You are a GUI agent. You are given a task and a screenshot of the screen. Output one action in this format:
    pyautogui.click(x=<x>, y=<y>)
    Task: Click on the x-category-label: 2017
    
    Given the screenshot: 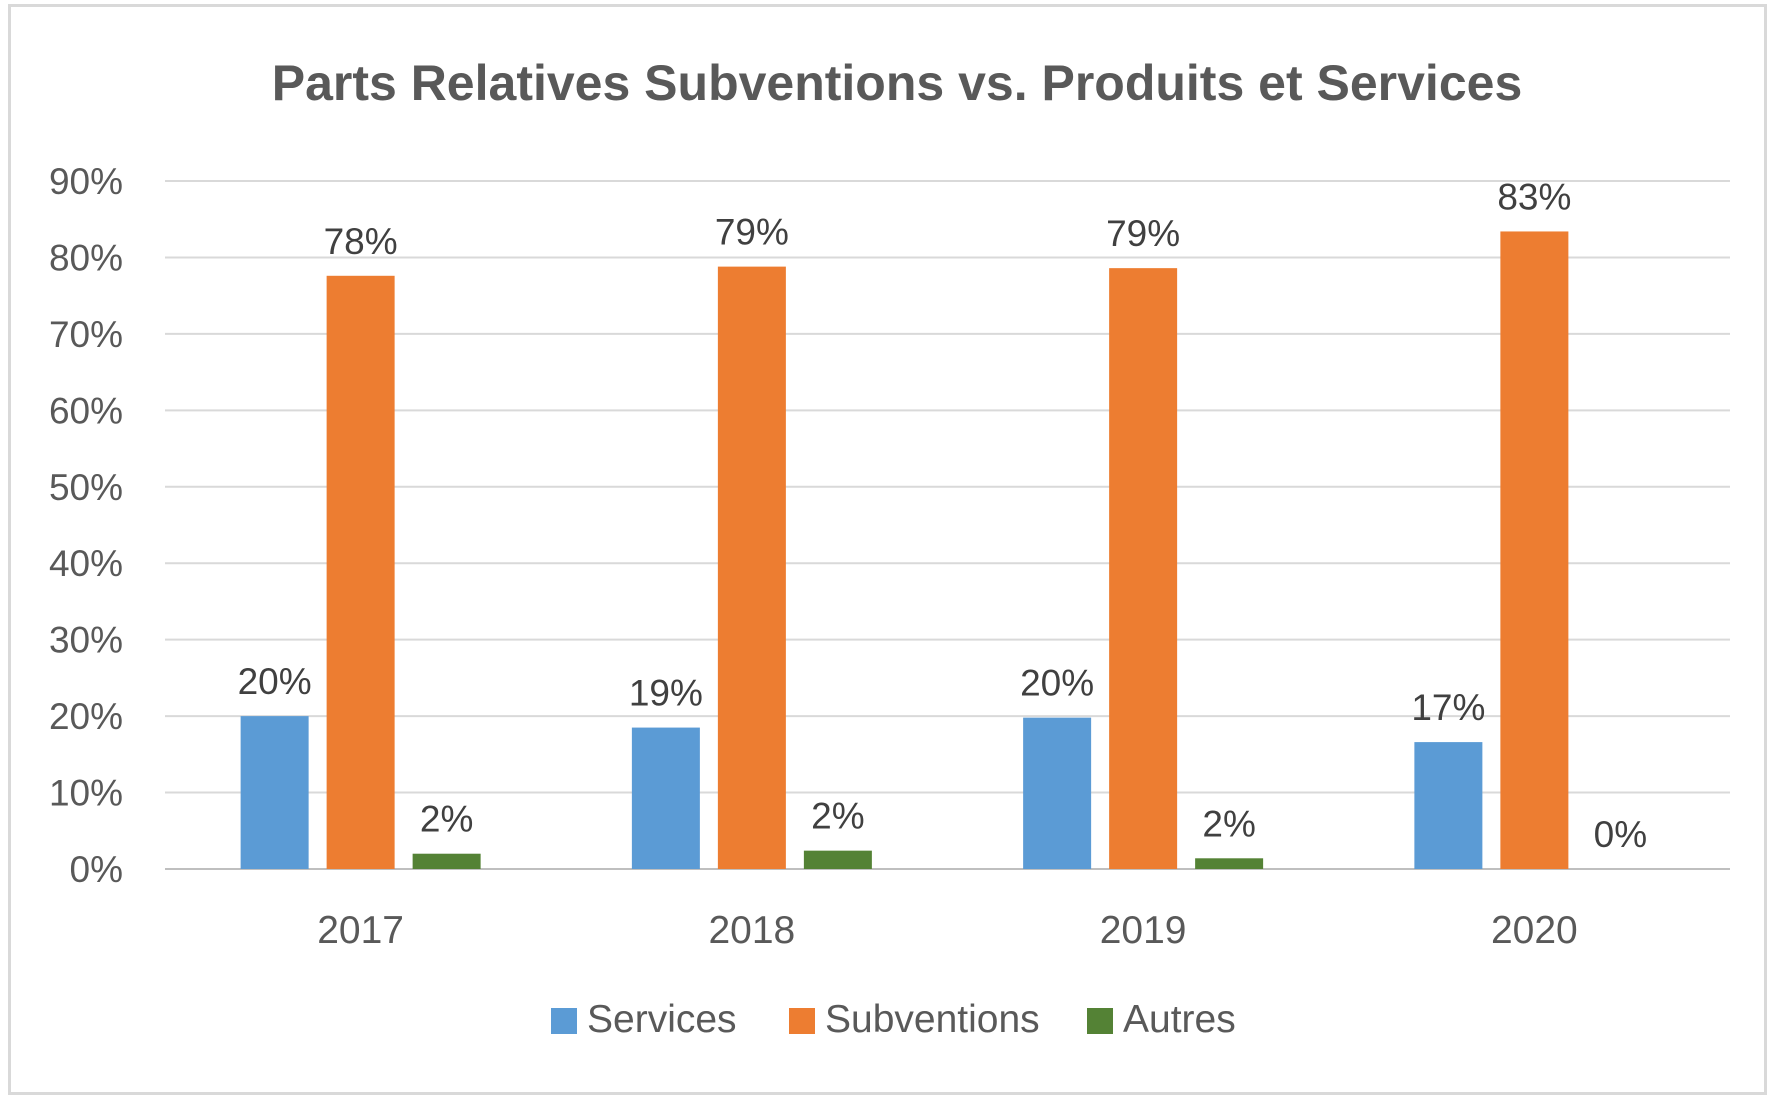 What is the action you would take?
    pyautogui.click(x=360, y=930)
    